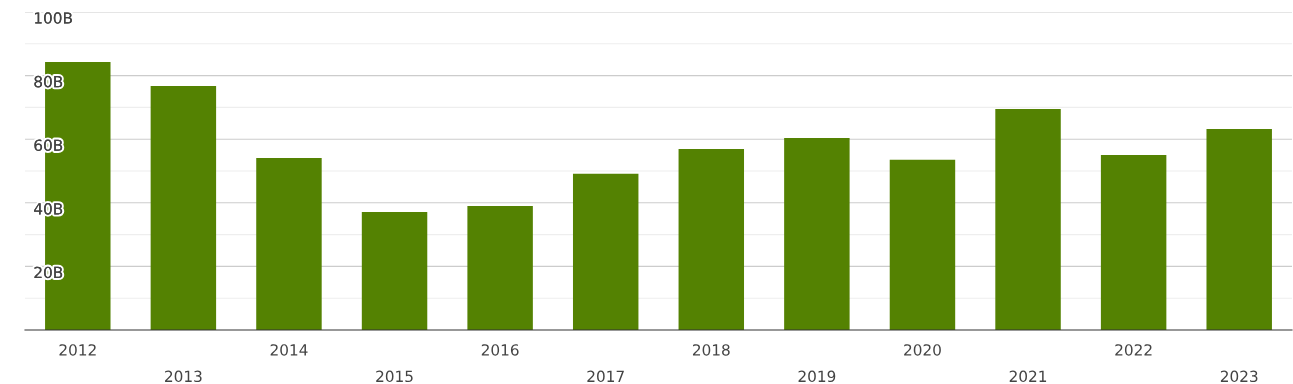 Image resolution: width=1293 pixels, height=384 pixels. What do you see at coordinates (605, 376) in the screenshot?
I see `x-tick-label: 2017` at bounding box center [605, 376].